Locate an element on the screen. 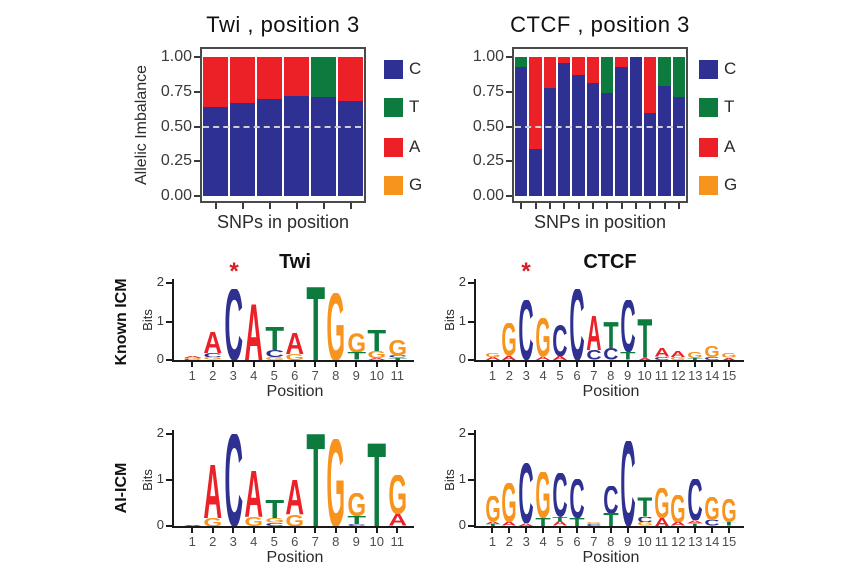 This screenshot has height=578, width=860. logo-x-axis-line is located at coordinates (609, 527).